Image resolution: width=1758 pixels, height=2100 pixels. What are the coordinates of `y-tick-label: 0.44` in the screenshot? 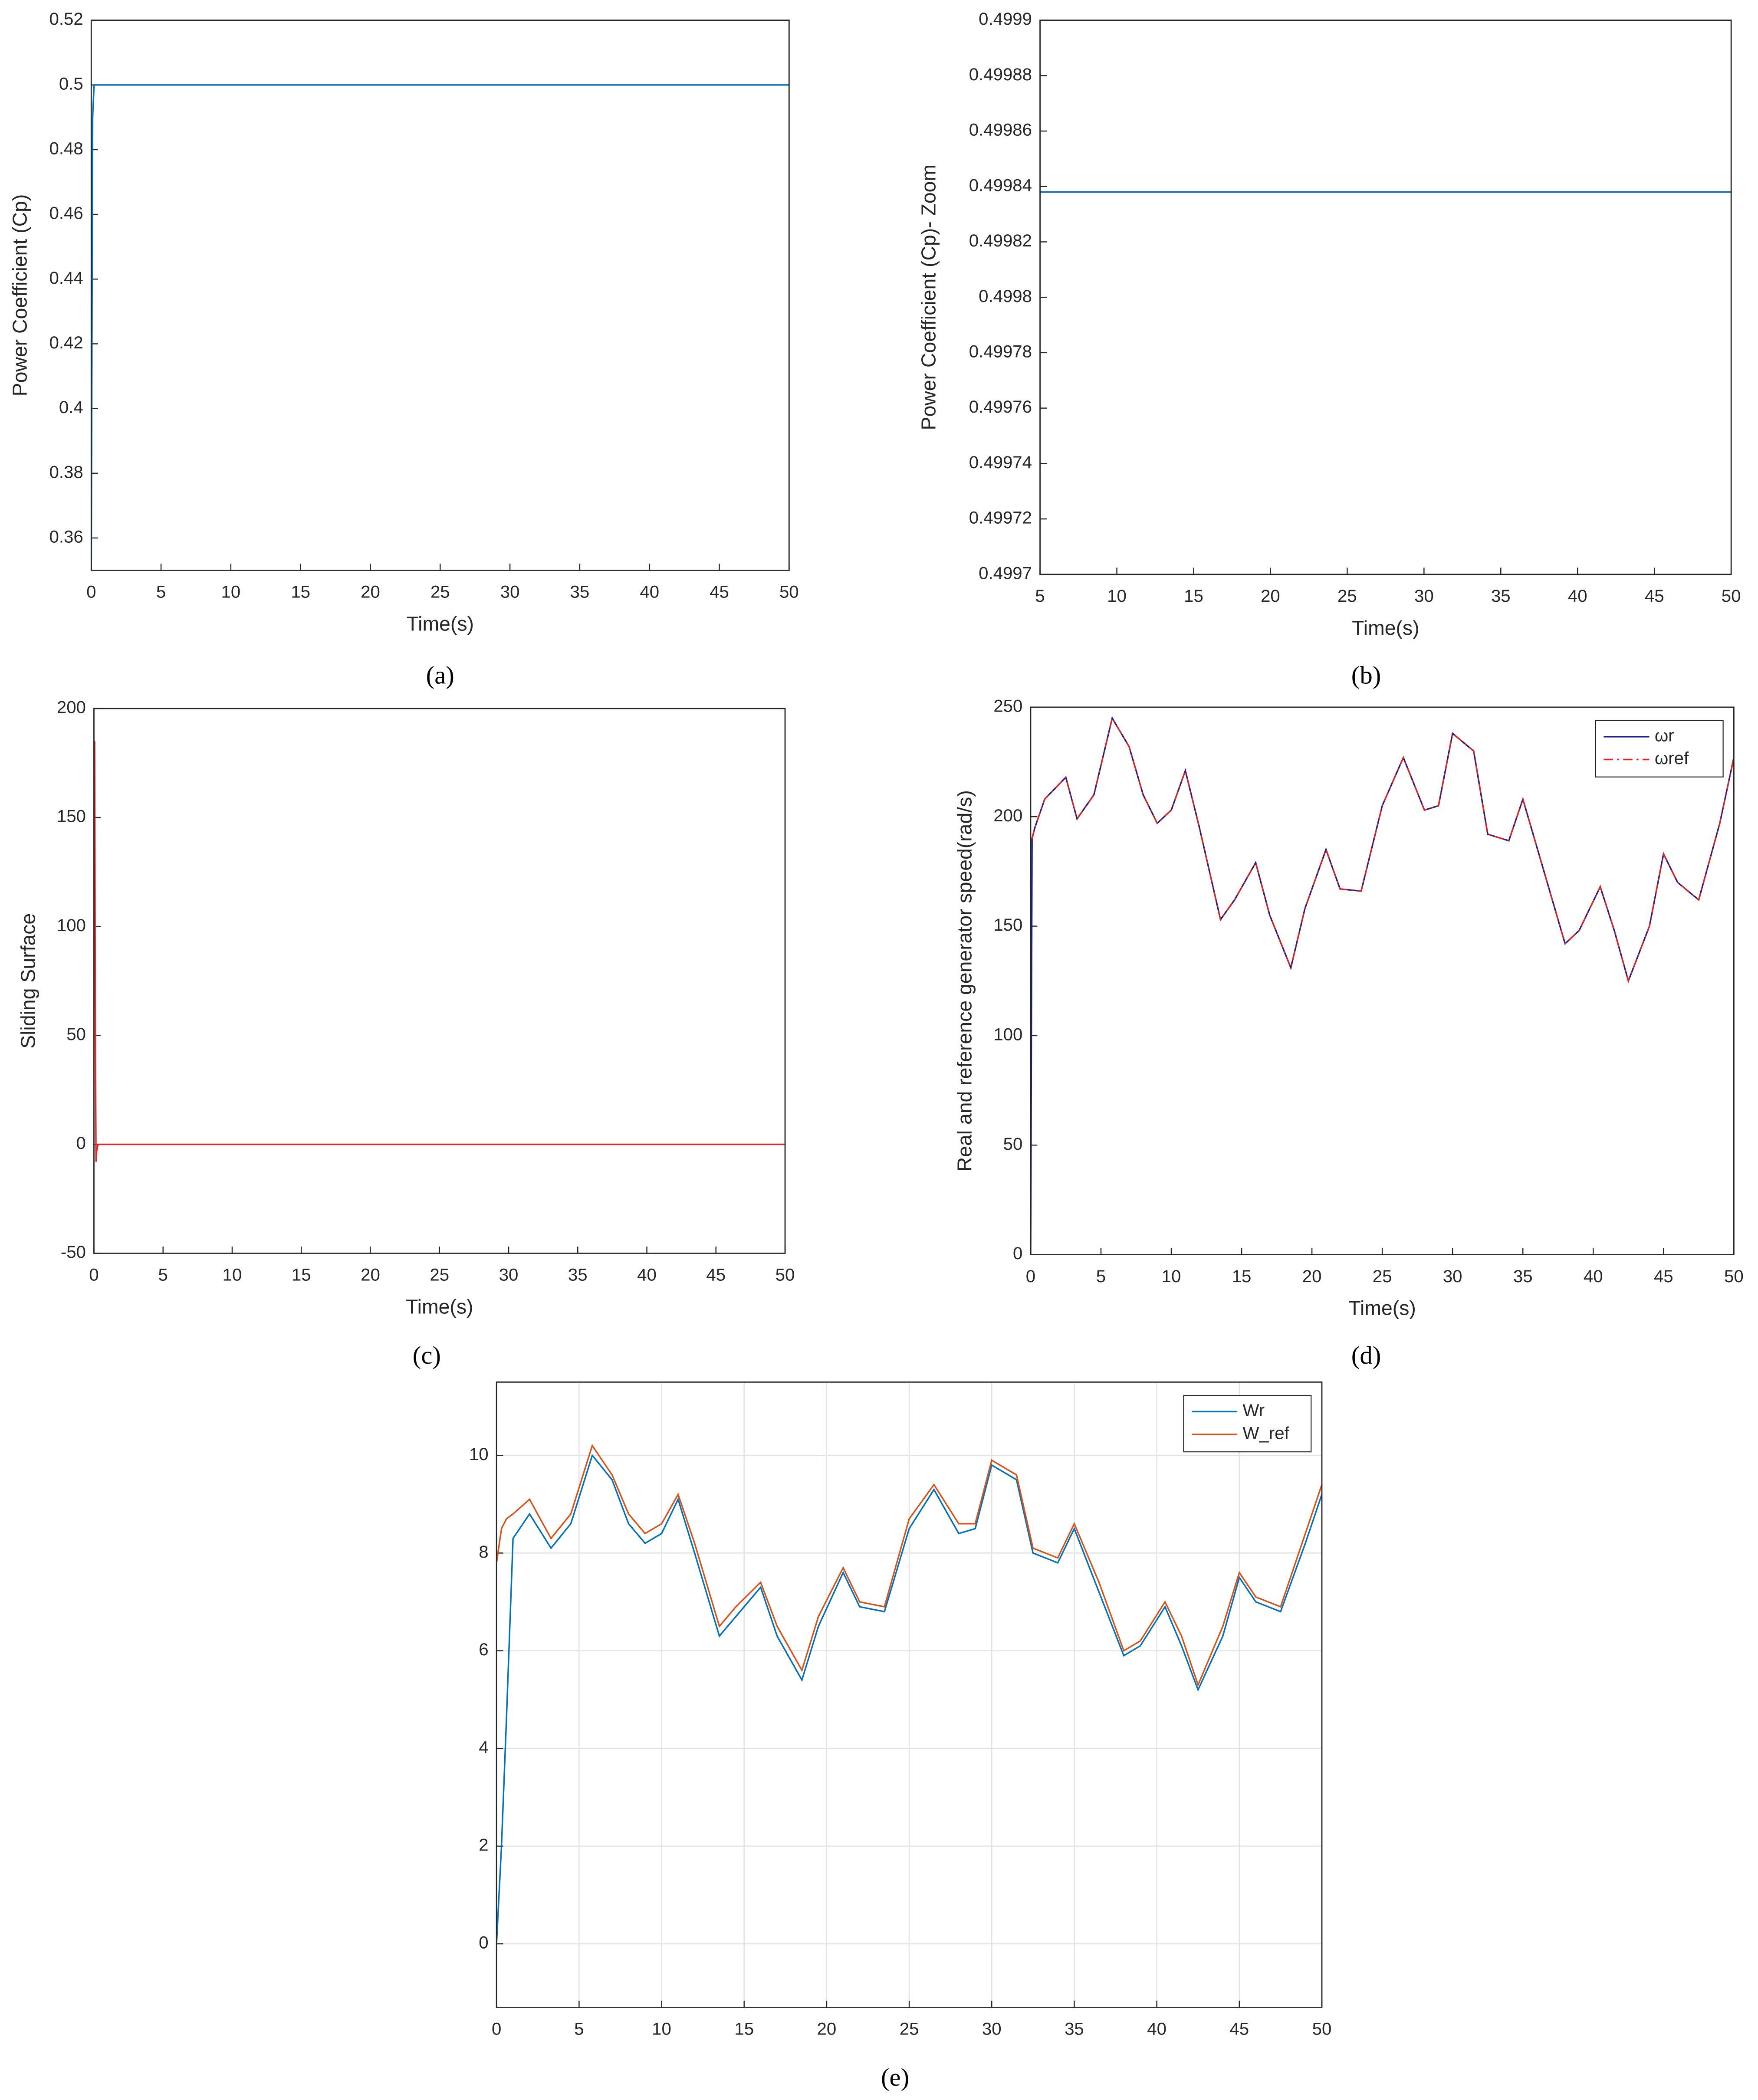 It's located at (66, 278).